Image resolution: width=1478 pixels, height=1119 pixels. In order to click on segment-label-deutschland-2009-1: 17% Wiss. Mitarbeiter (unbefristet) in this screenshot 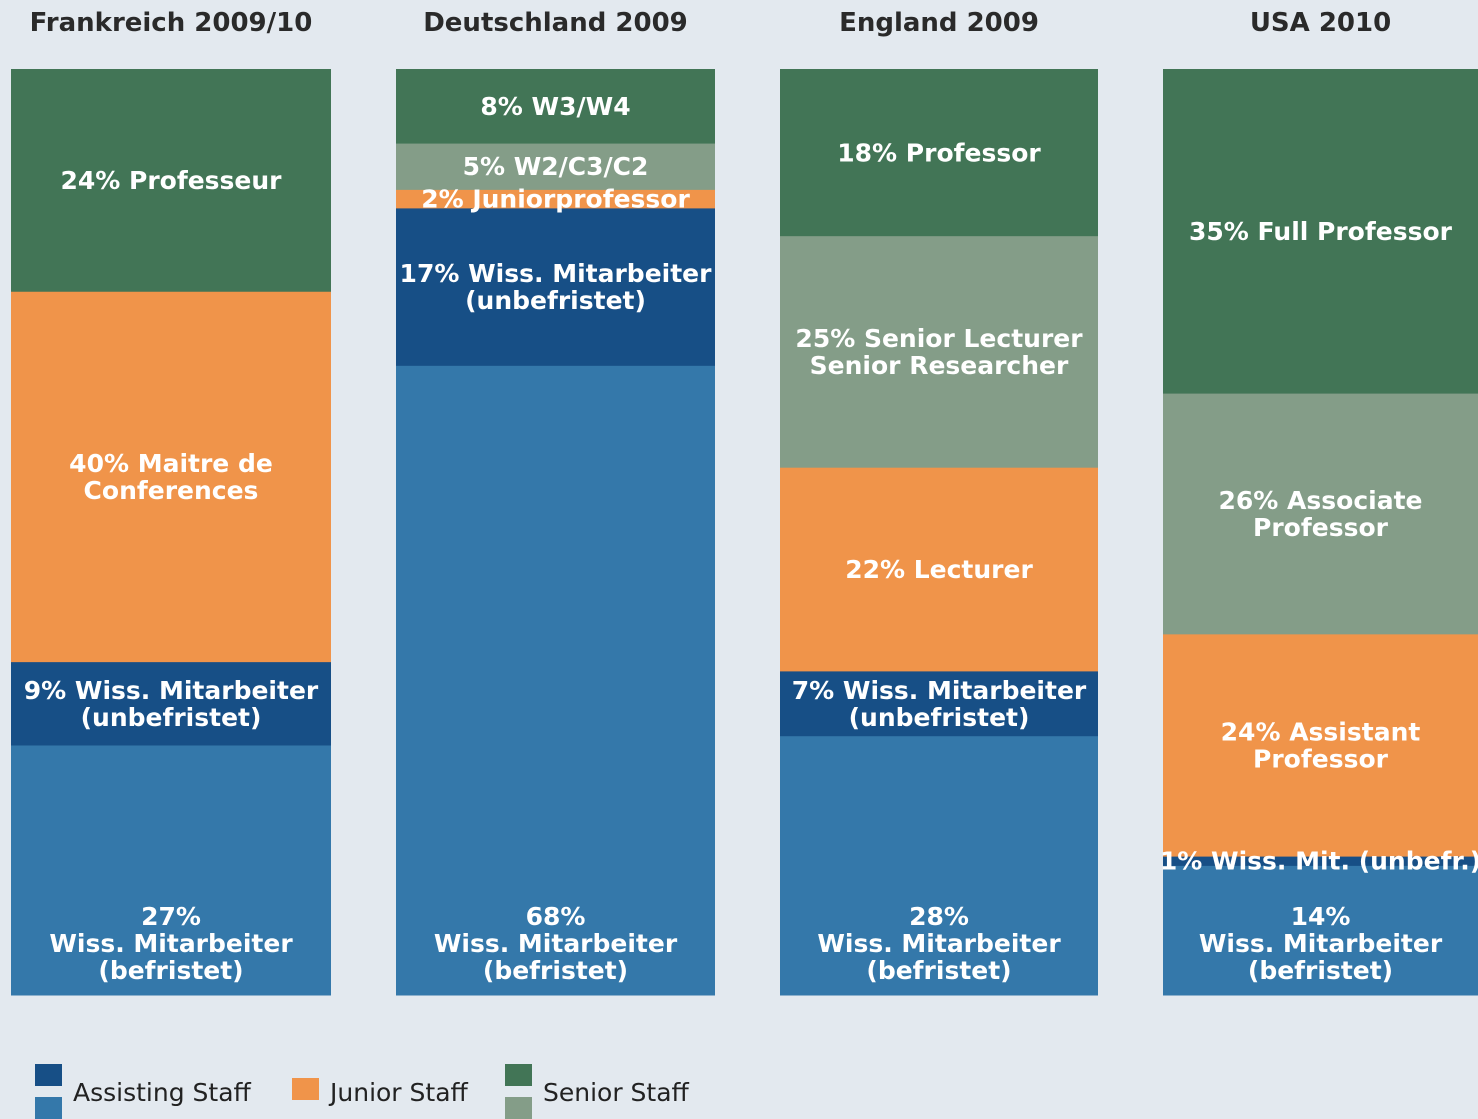, I will do `click(556, 287)`.